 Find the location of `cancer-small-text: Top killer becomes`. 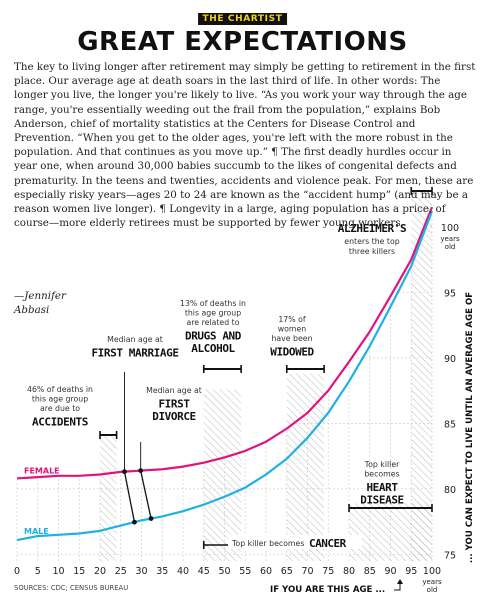

cancer-small-text: Top killer becomes is located at coordinates (267, 543).